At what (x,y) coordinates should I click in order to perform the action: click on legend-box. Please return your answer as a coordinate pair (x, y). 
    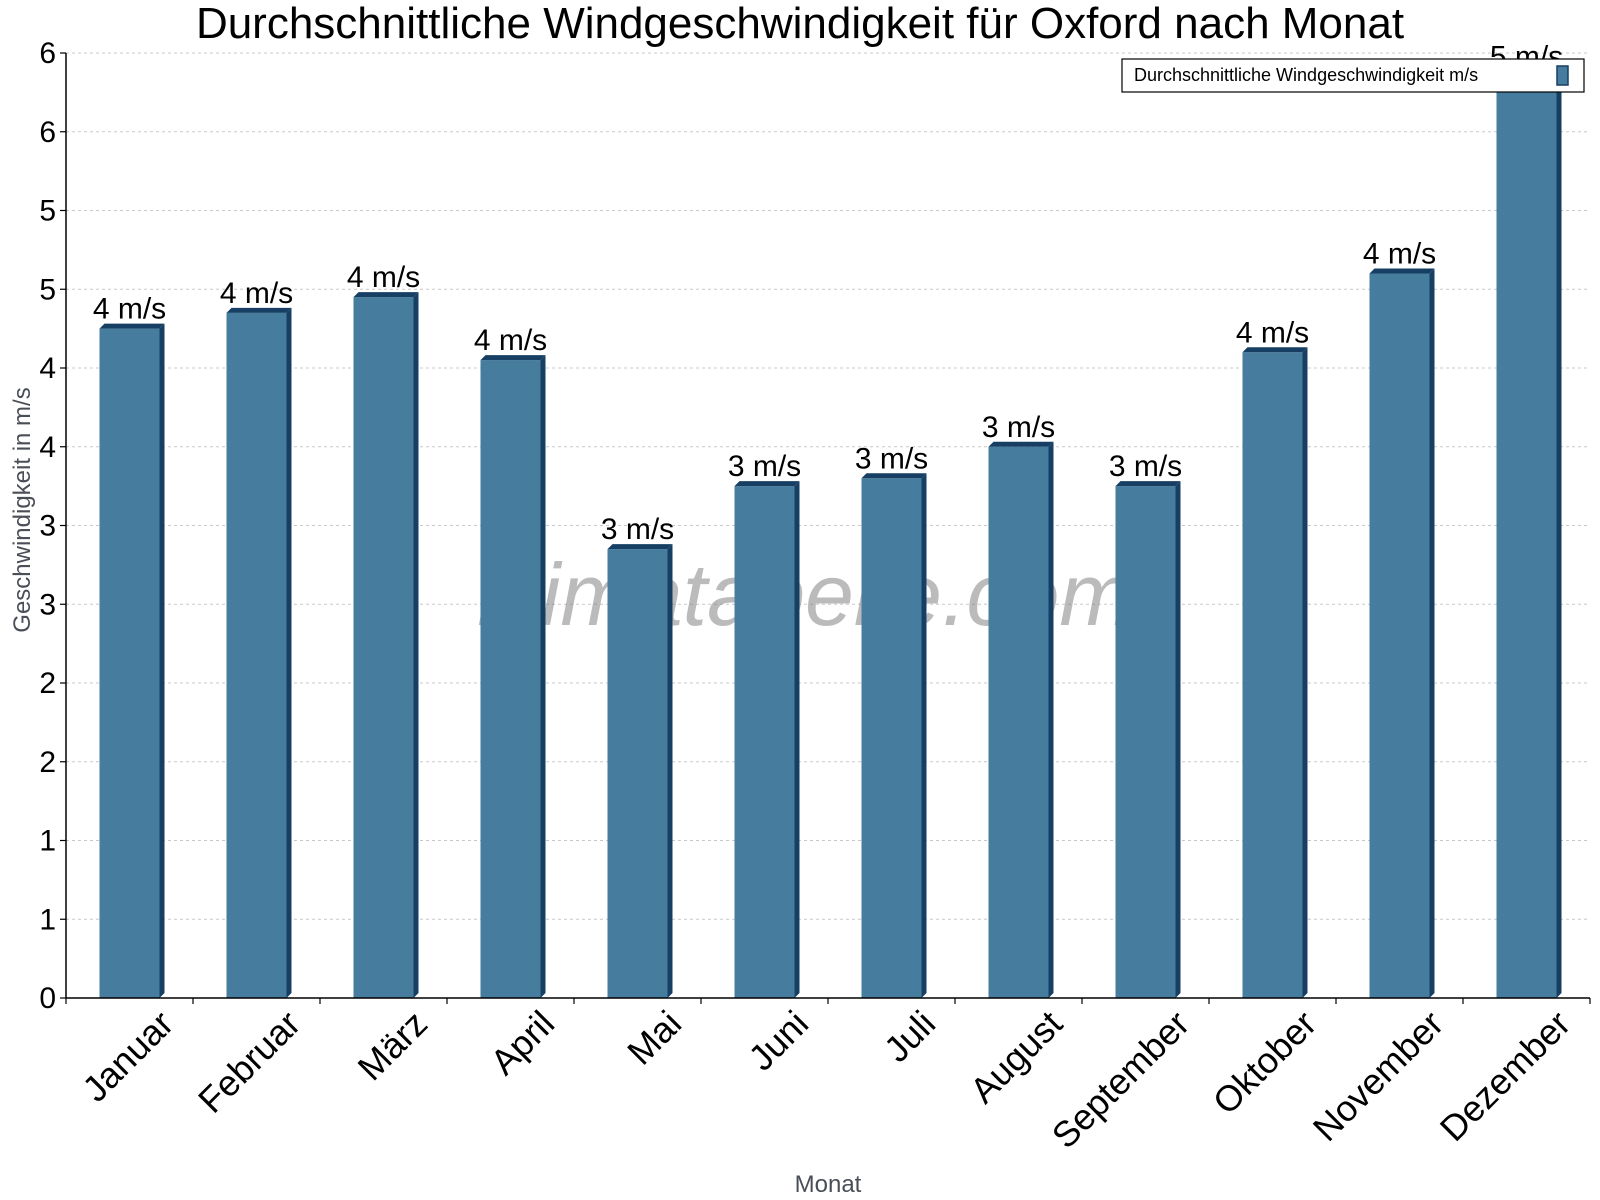
    Looking at the image, I should click on (1353, 75).